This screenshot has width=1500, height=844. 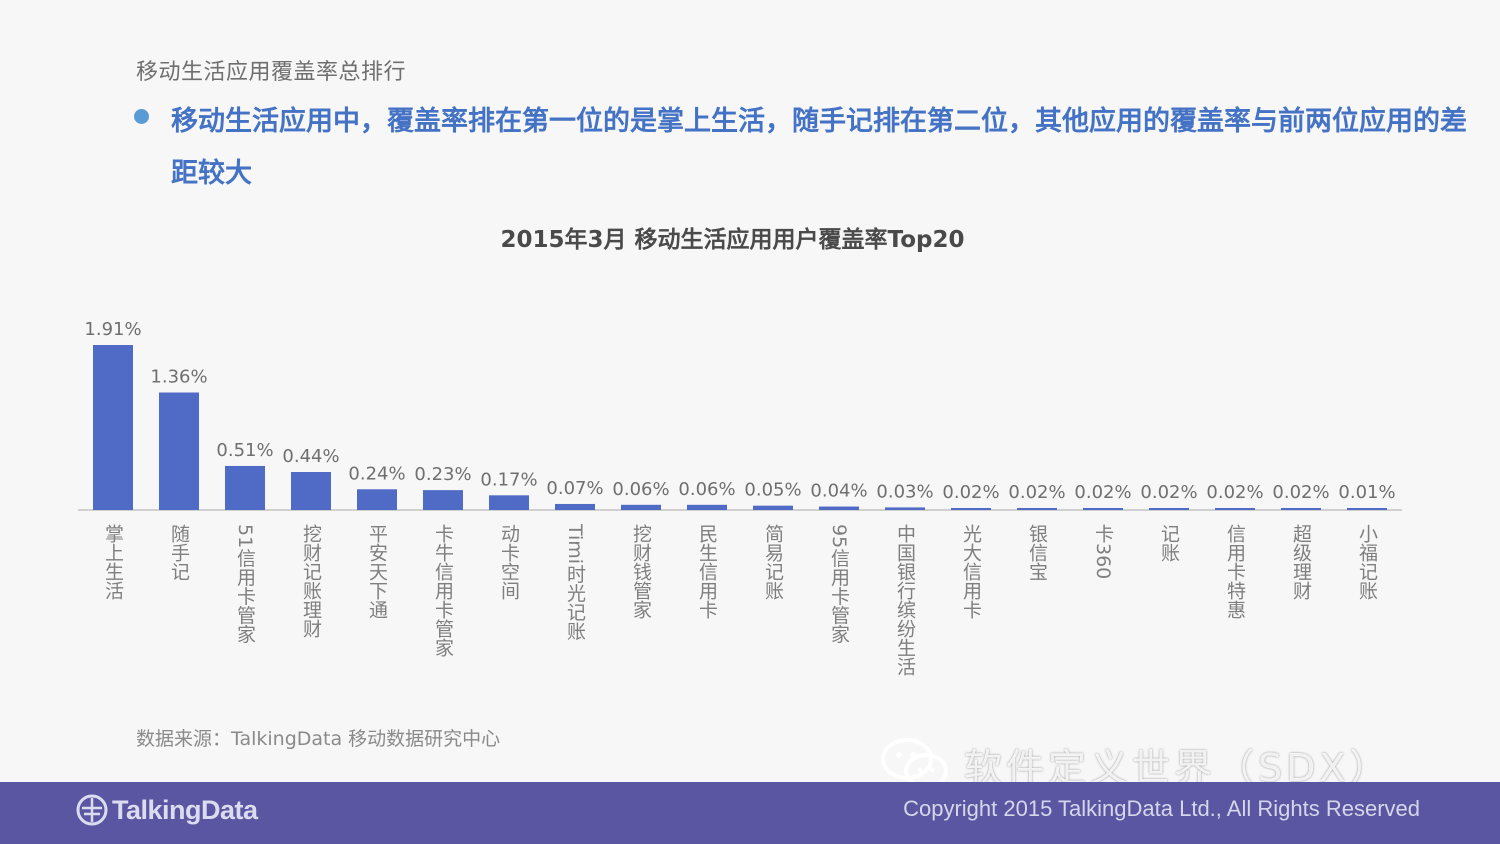 What do you see at coordinates (178, 377) in the screenshot?
I see `value-label-2: 1.36%` at bounding box center [178, 377].